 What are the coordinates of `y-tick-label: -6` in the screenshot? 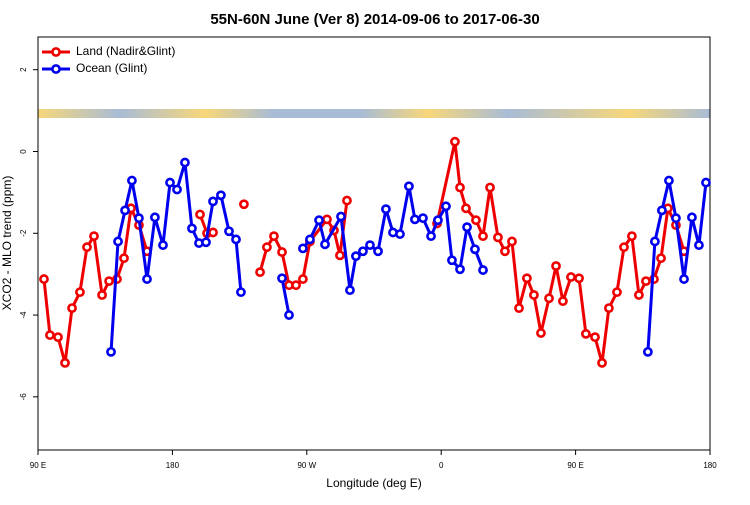 It's located at (23, 397).